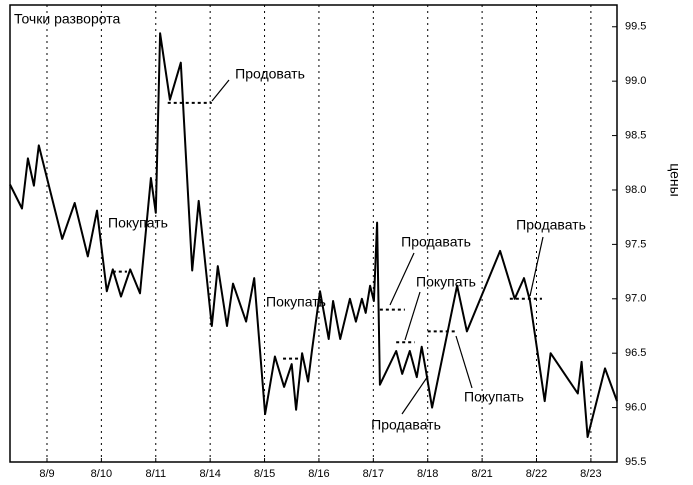  What do you see at coordinates (101, 474) in the screenshot?
I see `x-tick-label: 8/10` at bounding box center [101, 474].